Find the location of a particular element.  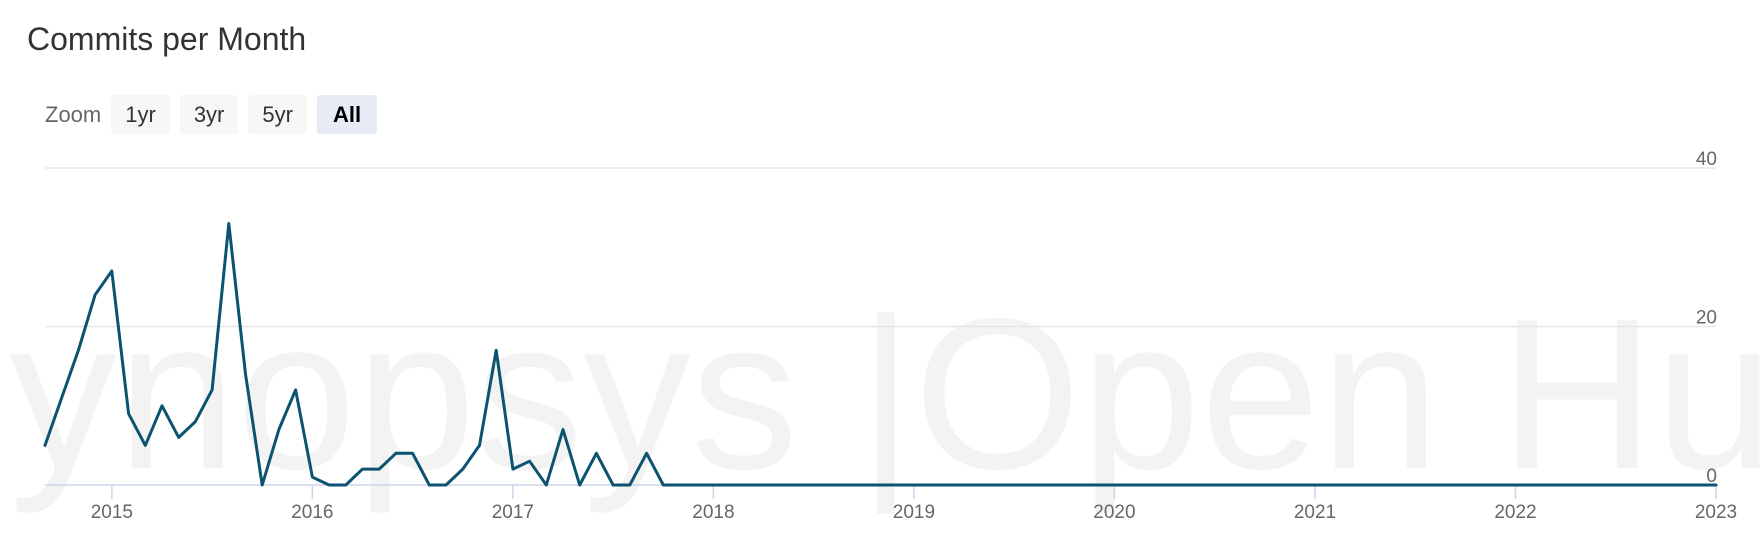

y-tick-label: 0 is located at coordinates (1711, 476).